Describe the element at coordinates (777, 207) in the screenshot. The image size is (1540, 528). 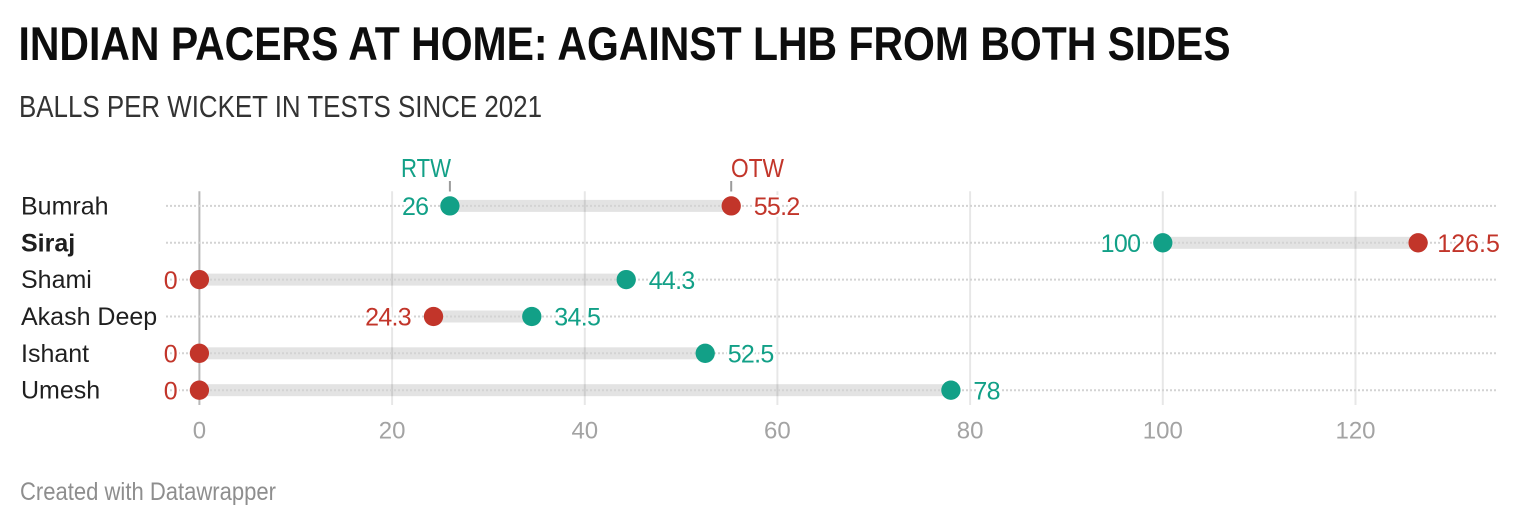
I see `svg-text: 55.2` at that location.